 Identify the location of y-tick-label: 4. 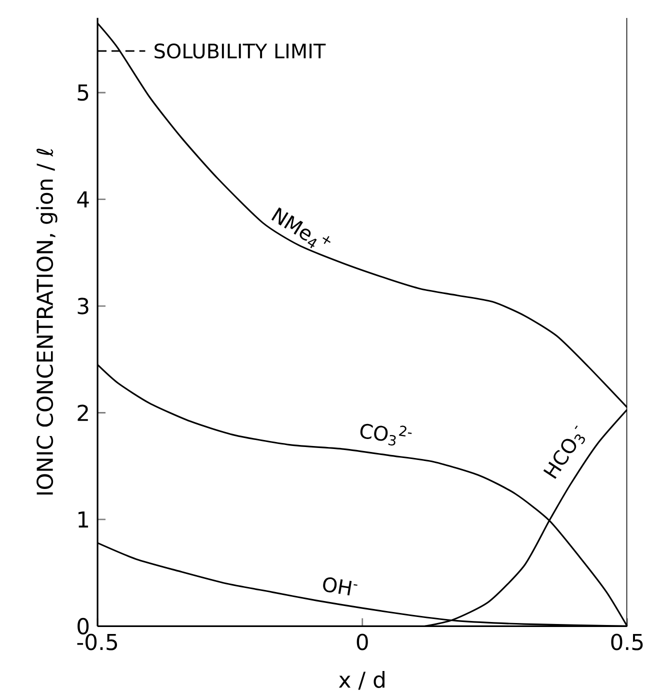
(83, 199).